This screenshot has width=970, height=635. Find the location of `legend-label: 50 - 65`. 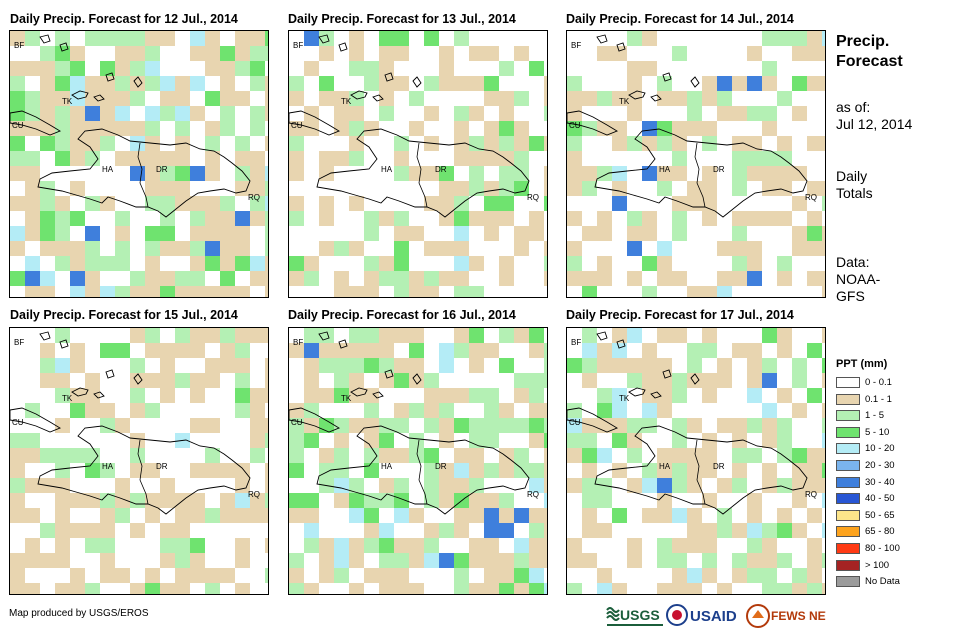

legend-label: 50 - 65 is located at coordinates (880, 515).